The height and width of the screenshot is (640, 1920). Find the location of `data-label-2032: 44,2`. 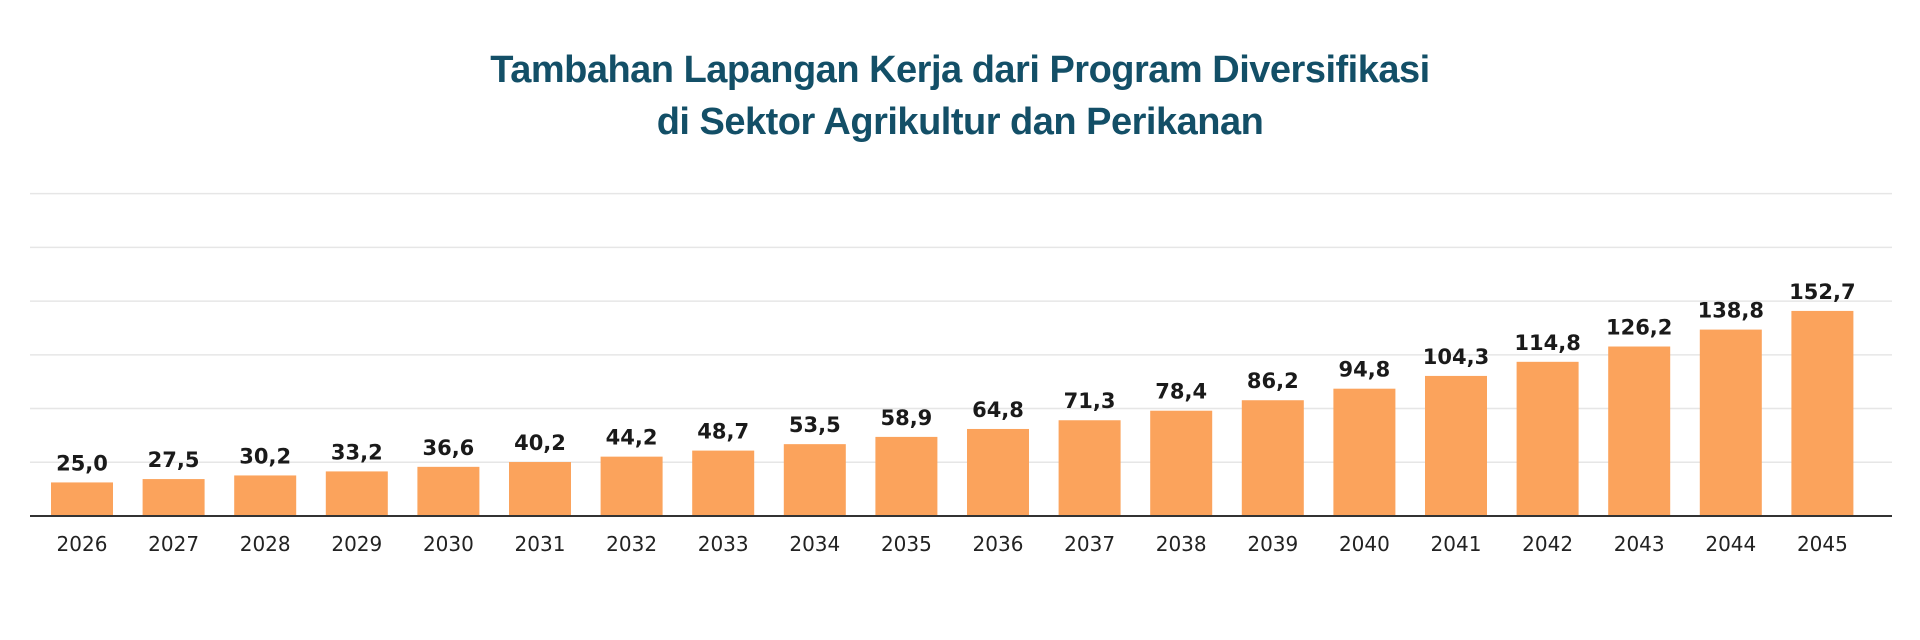

data-label-2032: 44,2 is located at coordinates (632, 438).